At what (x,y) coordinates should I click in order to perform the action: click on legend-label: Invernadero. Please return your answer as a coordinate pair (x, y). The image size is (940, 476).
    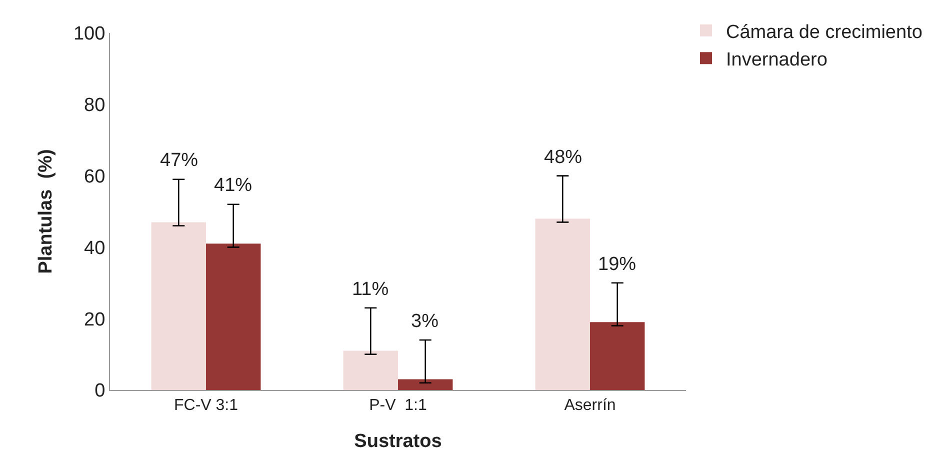
    Looking at the image, I should click on (777, 60).